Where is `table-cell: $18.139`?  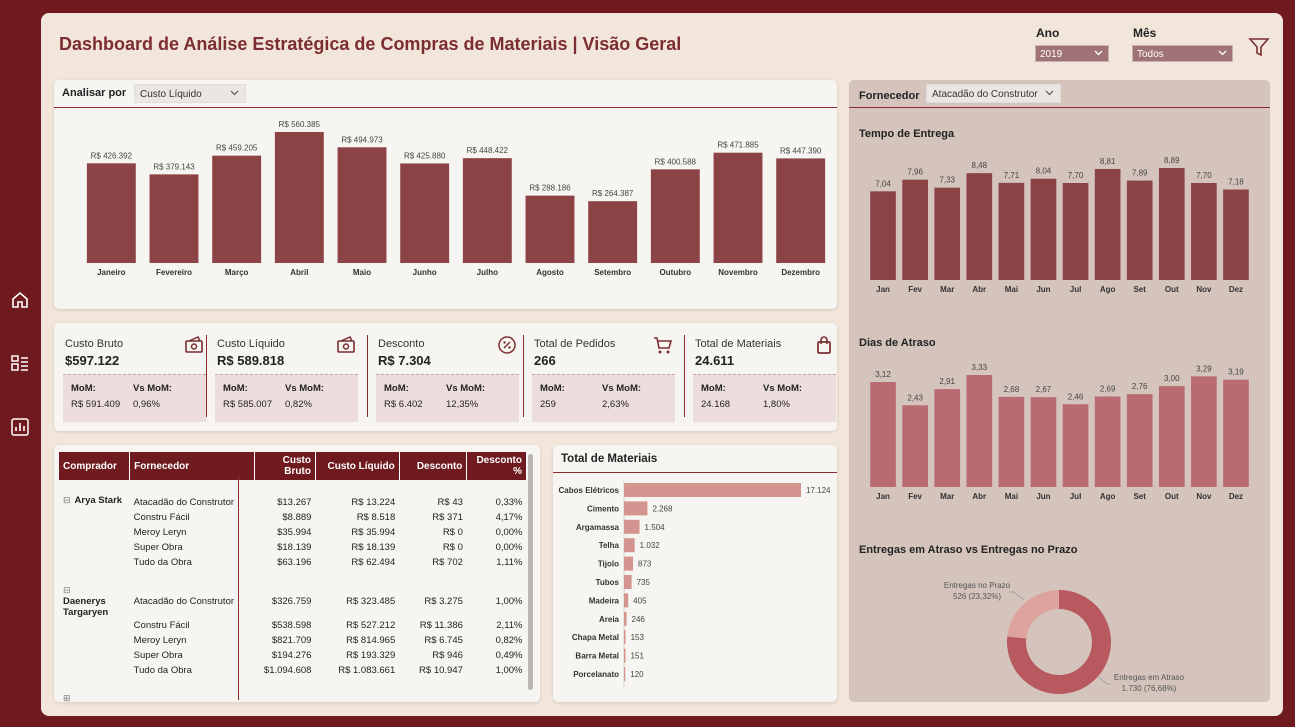 table-cell: $18.139 is located at coordinates (294, 547).